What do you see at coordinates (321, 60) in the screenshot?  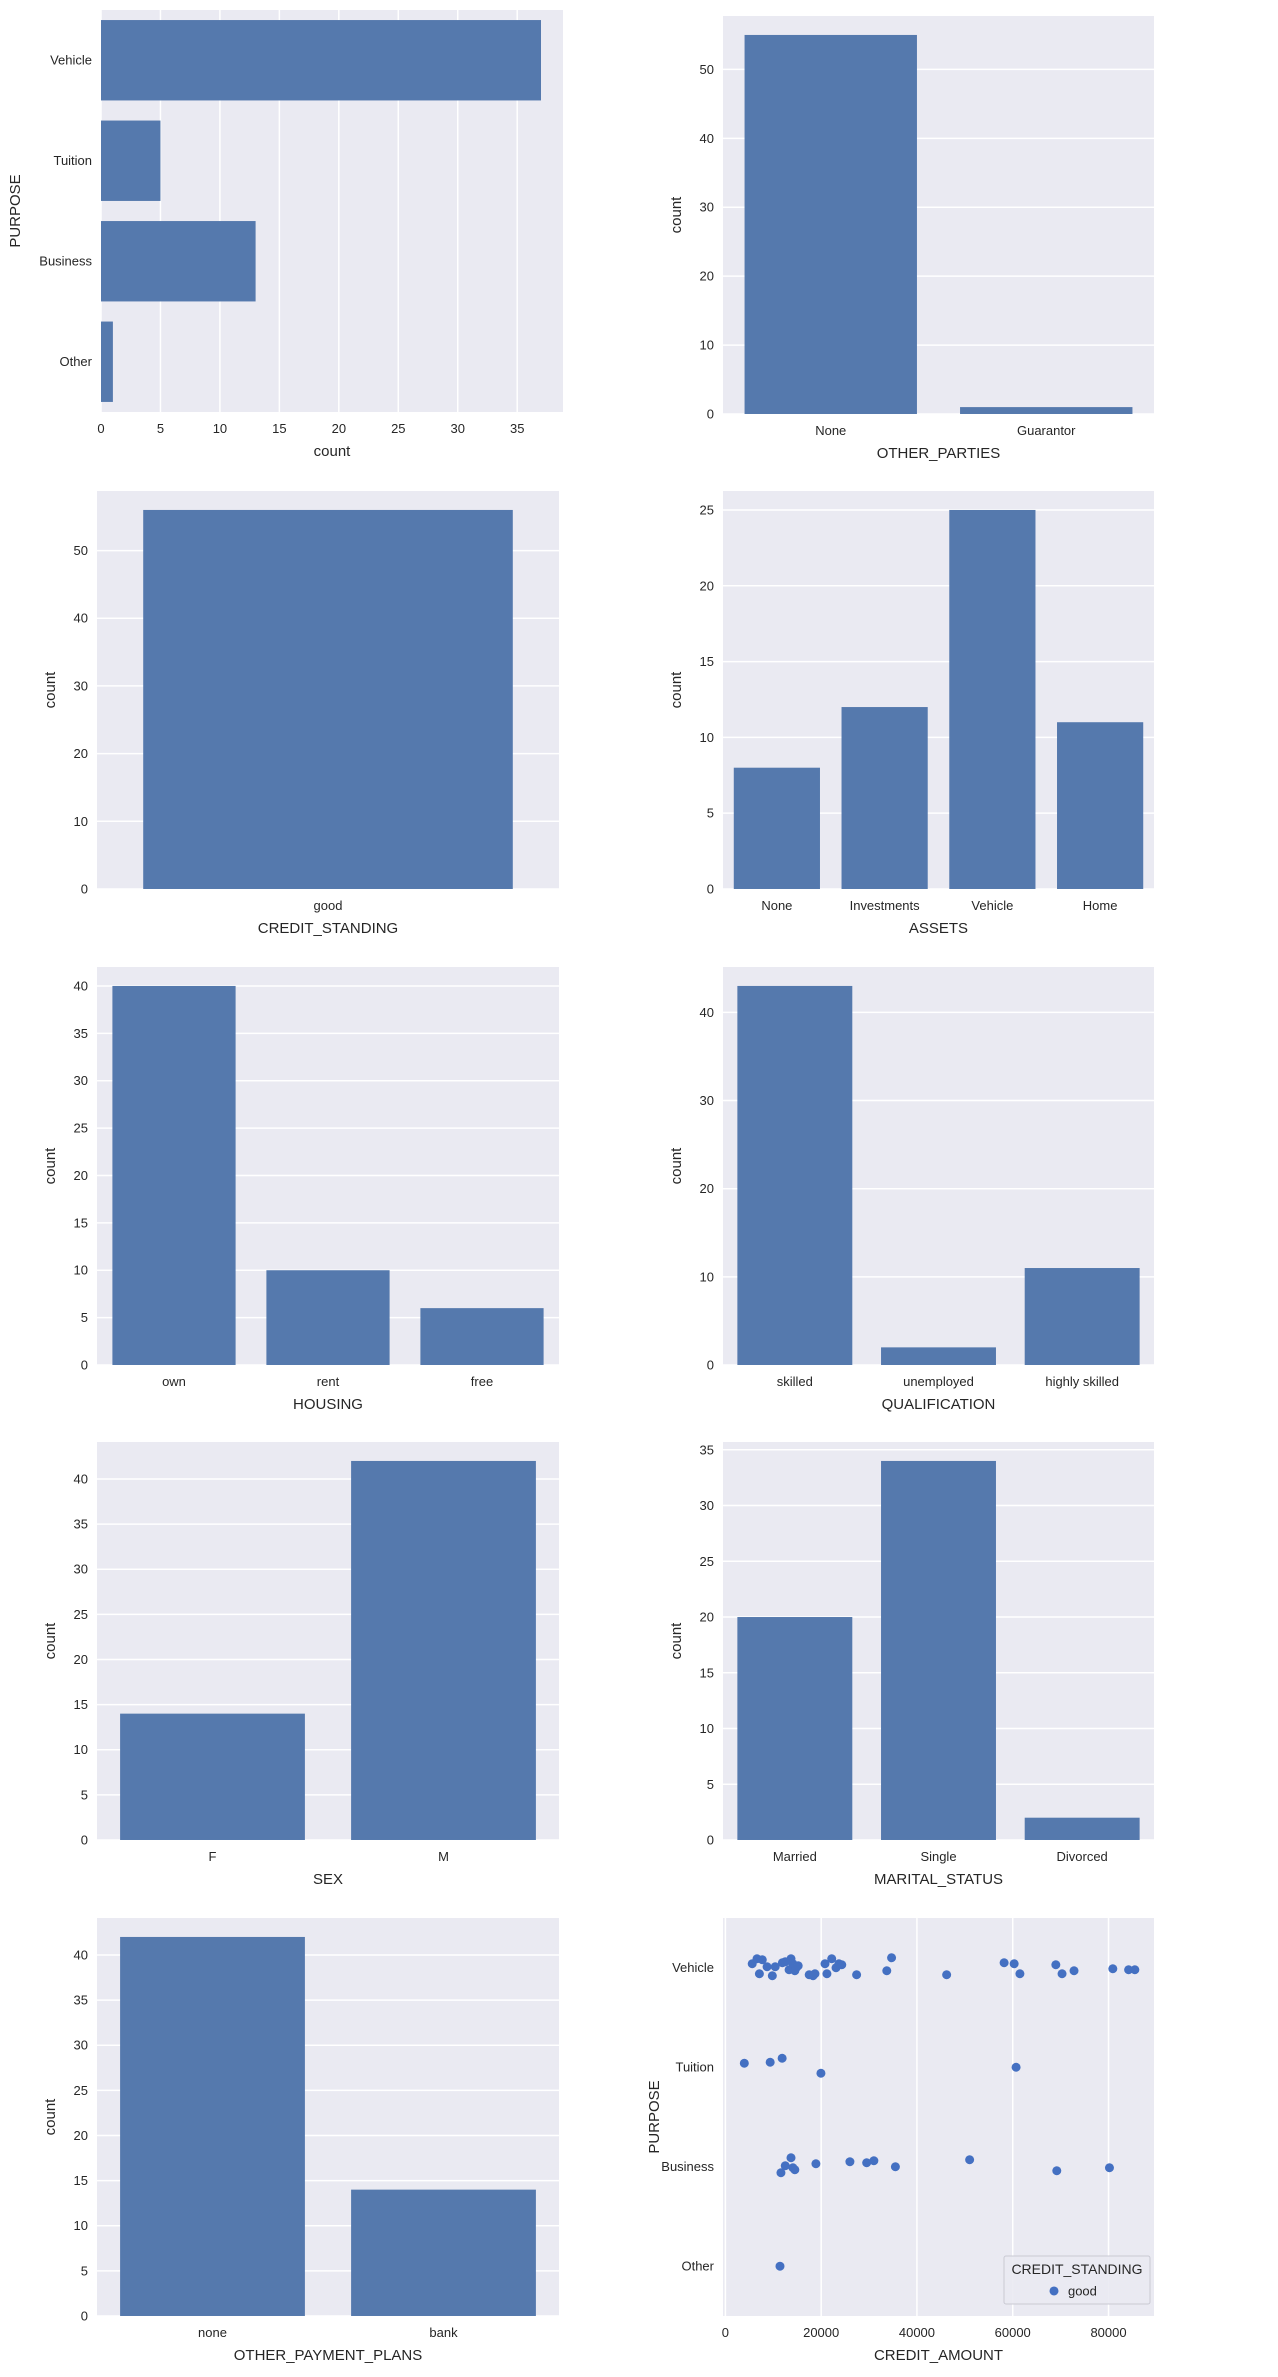 I see `bar-Vehicle` at bounding box center [321, 60].